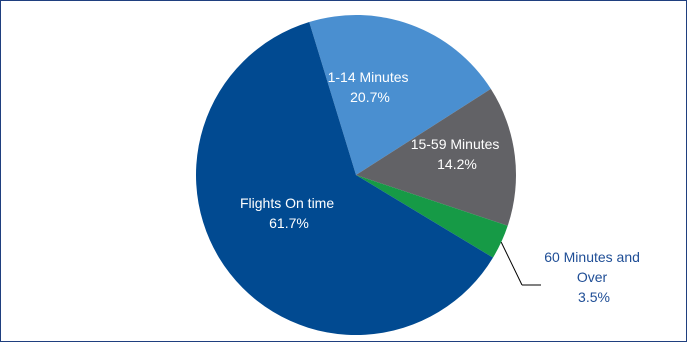 Image resolution: width=687 pixels, height=342 pixels. What do you see at coordinates (370, 87) in the screenshot?
I see `slice-label-1-14-minutes: 1-14 Minutes 20.7%` at bounding box center [370, 87].